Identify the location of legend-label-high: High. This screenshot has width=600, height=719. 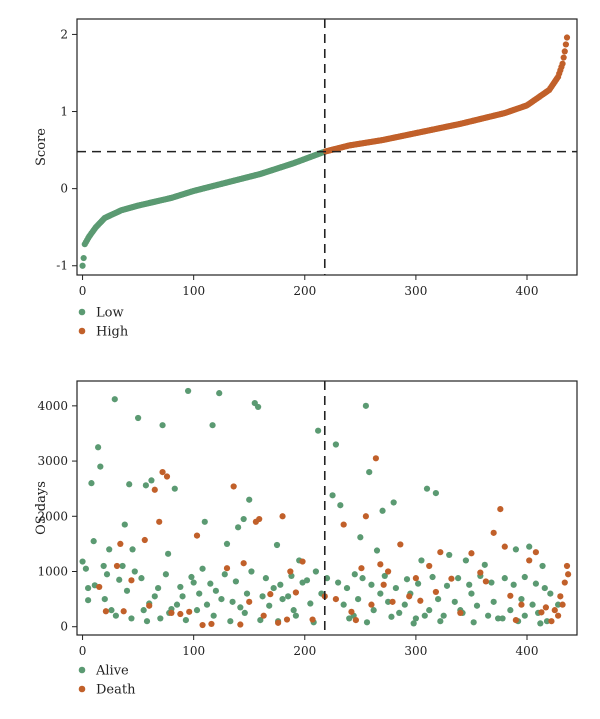
(112, 332).